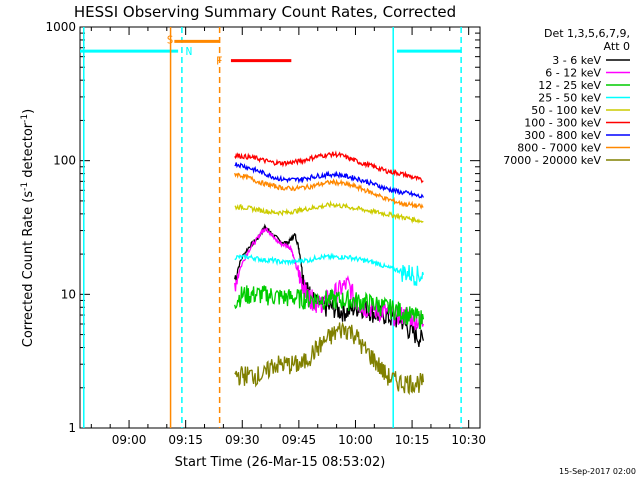 The width and height of the screenshot is (640, 480). I want to click on x-tick-label-4: 10:00, so click(355, 440).